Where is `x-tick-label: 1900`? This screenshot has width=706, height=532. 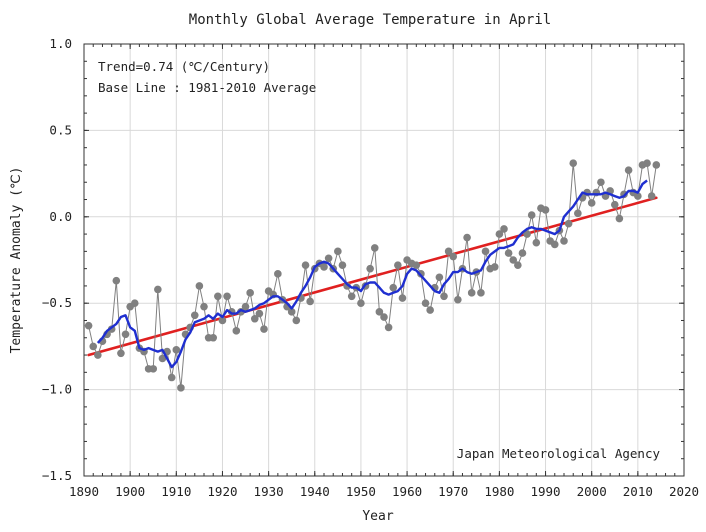
x-tick-label: 1900 is located at coordinates (130, 491).